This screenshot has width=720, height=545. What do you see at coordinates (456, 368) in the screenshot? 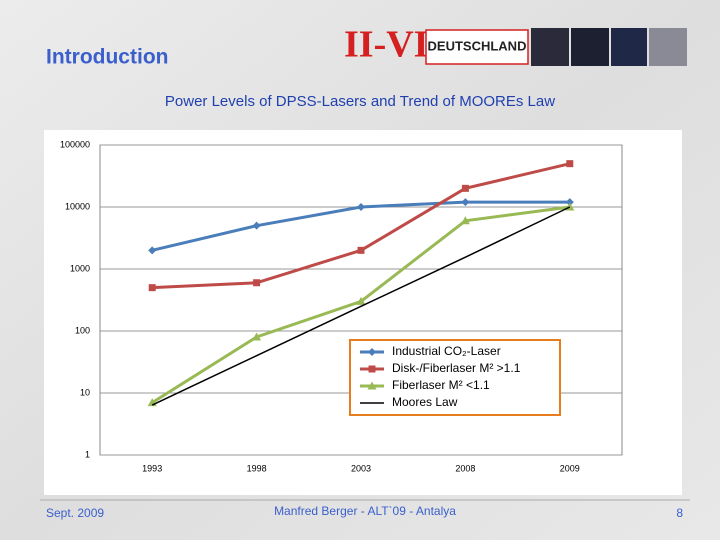
I see `legend-label: Disk-/Fiberlaser M² >1.1` at bounding box center [456, 368].